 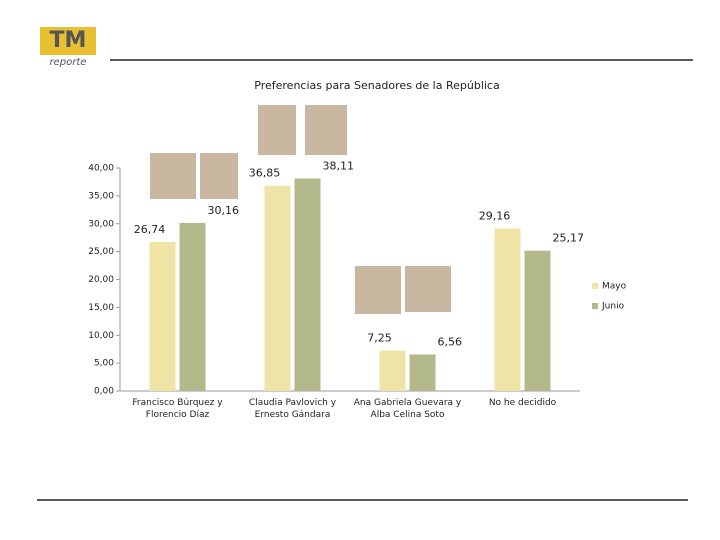 I want to click on y-tick-label: 20,00, so click(x=101, y=280).